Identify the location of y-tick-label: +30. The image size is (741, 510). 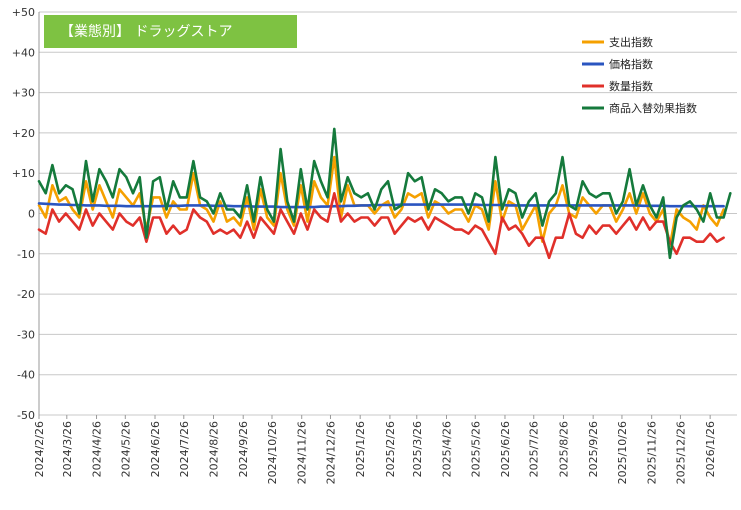
(23, 93).